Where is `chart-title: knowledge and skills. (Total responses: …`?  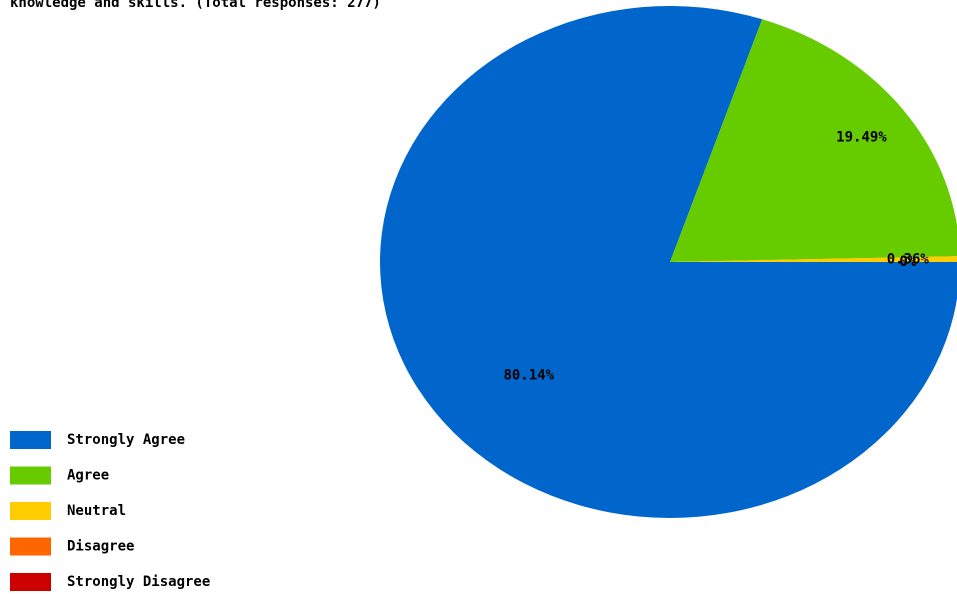 chart-title: knowledge and skills. (Total responses: … is located at coordinates (195, 5).